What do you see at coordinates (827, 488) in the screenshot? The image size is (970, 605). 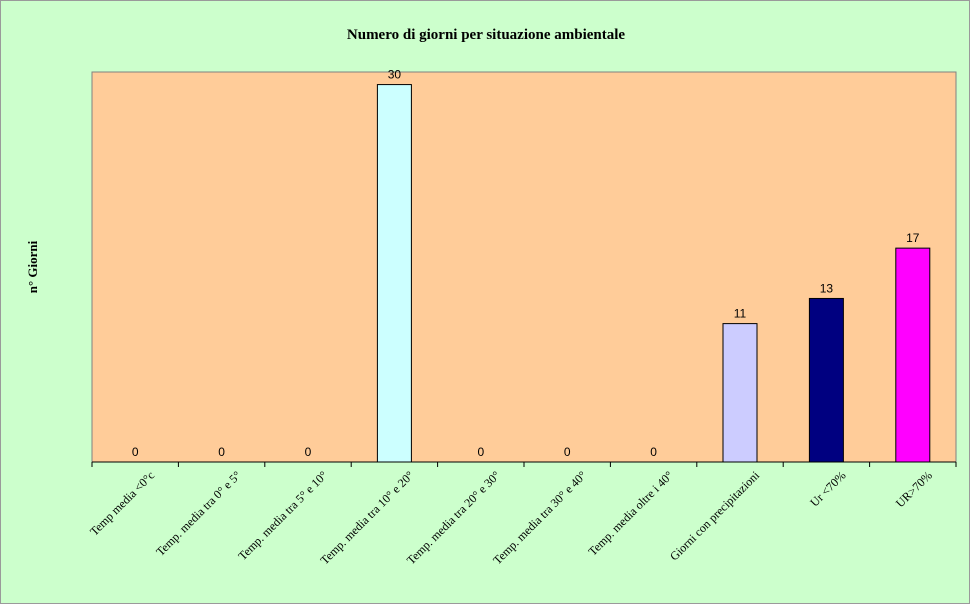 I see `x-tick-label: Ur <70%` at bounding box center [827, 488].